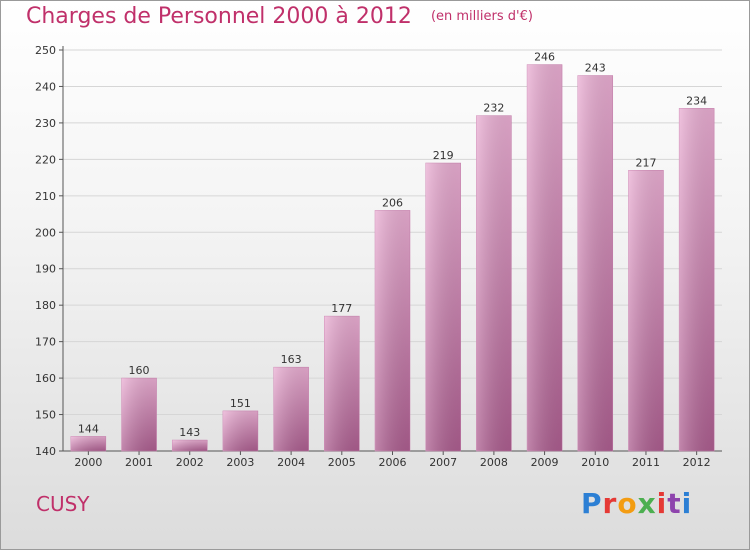  Describe the element at coordinates (291, 359) in the screenshot. I see `data-label: 163` at that location.